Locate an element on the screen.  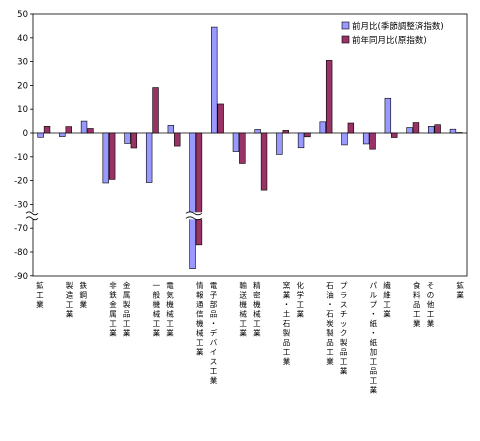
category-label: 造 is located at coordinates (70, 295).